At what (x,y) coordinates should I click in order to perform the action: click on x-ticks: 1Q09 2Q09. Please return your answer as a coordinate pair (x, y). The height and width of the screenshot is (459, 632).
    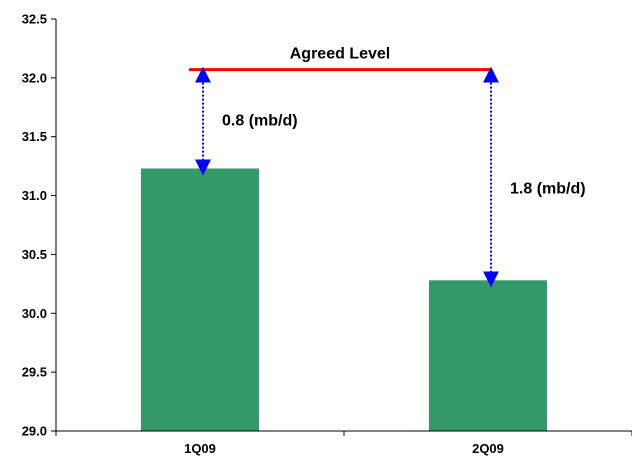
    Looking at the image, I should click on (343, 443).